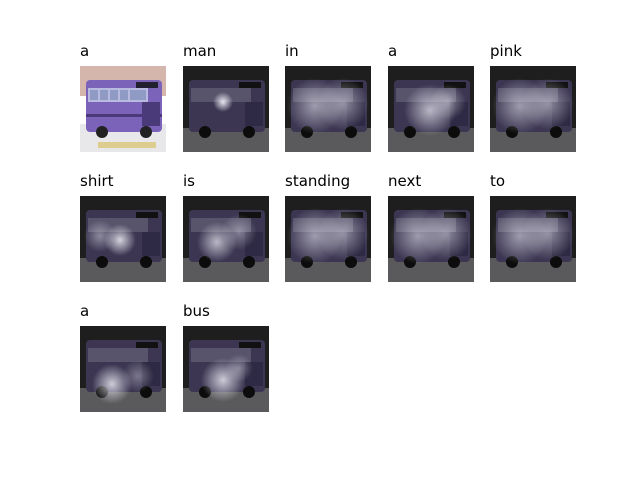 Image resolution: width=640 pixels, height=480 pixels. Describe the element at coordinates (498, 181) in the screenshot. I see `panel-word-label: to` at that location.